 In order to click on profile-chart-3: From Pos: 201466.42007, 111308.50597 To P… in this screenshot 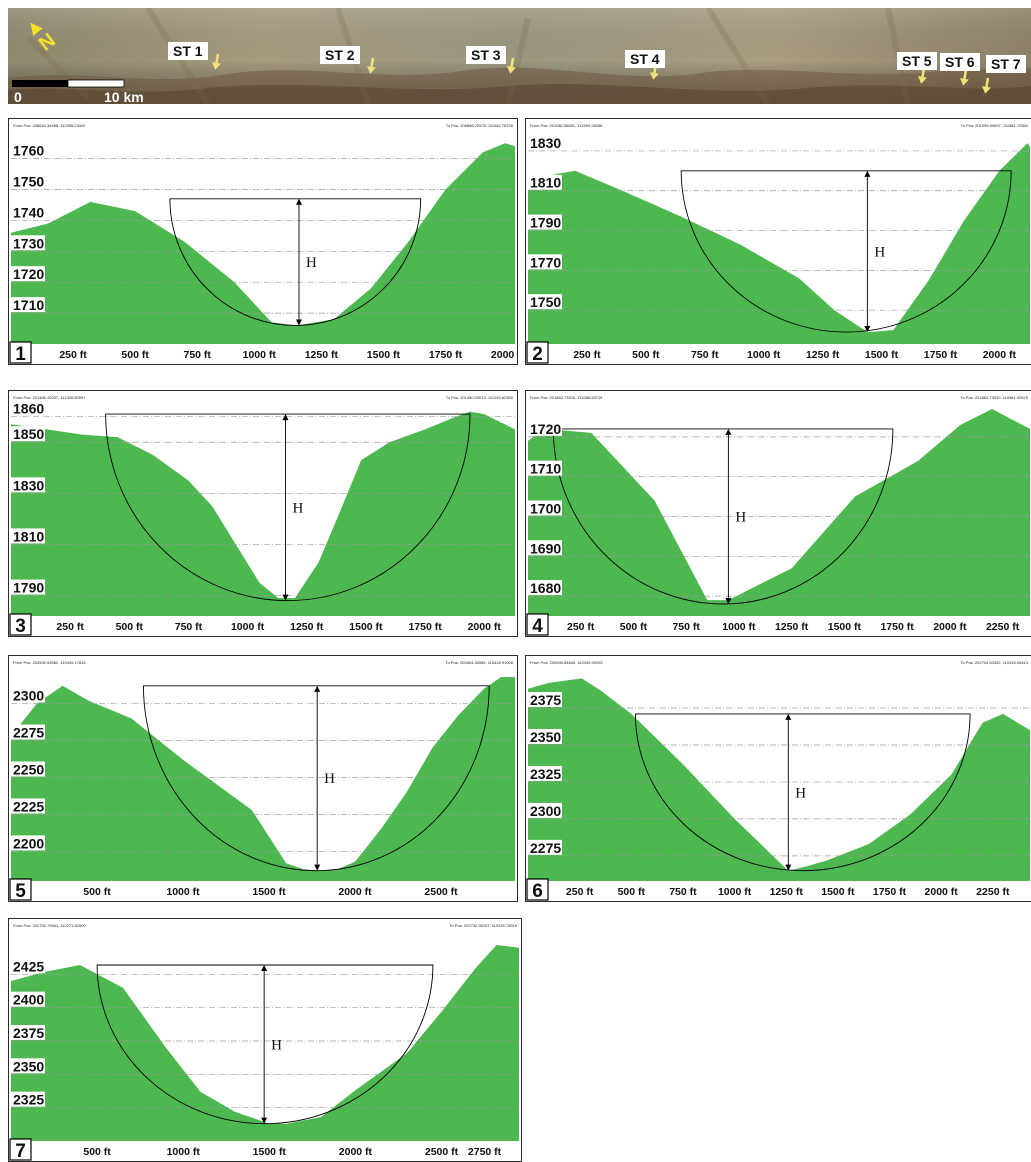, I will do `click(262, 515)`.